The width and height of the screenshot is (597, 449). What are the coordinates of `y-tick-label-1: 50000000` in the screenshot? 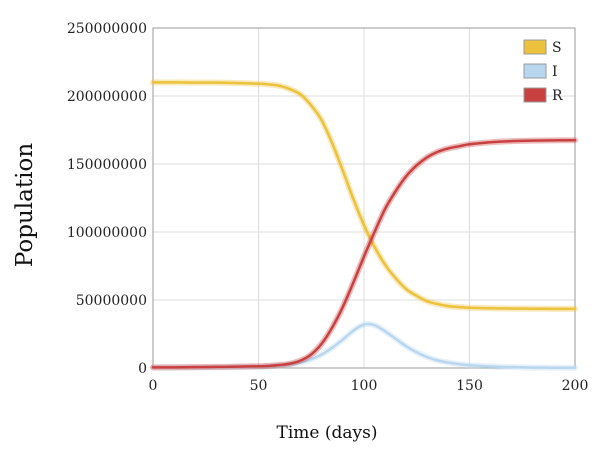 It's located at (111, 301).